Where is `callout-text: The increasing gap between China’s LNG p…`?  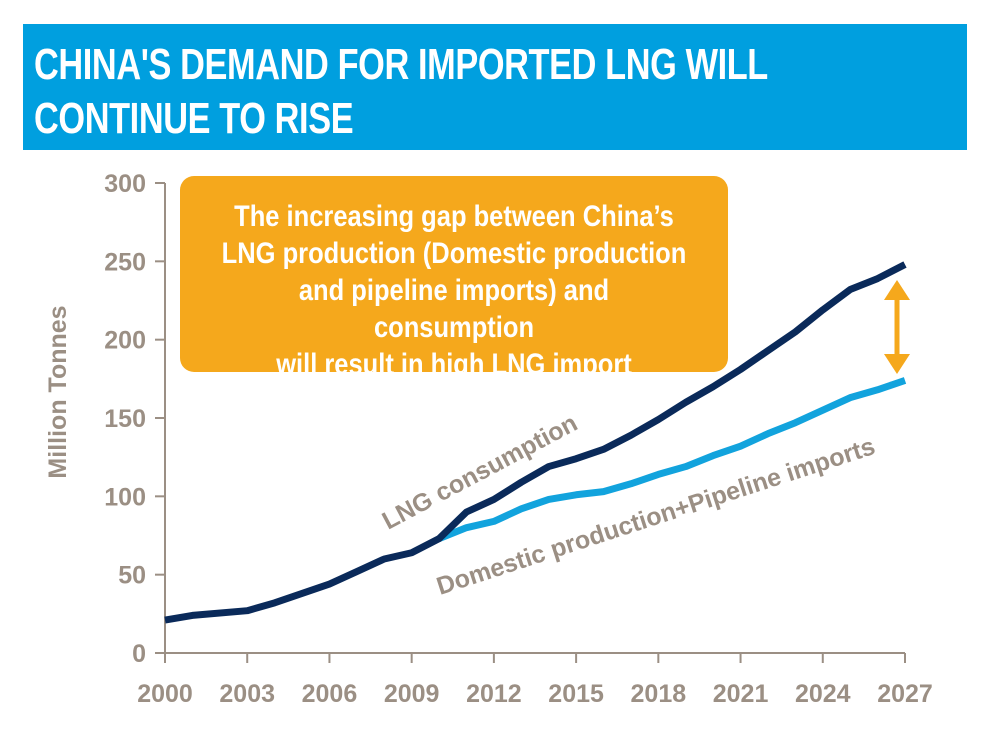 callout-text: The increasing gap between China’s LNG p… is located at coordinates (454, 309).